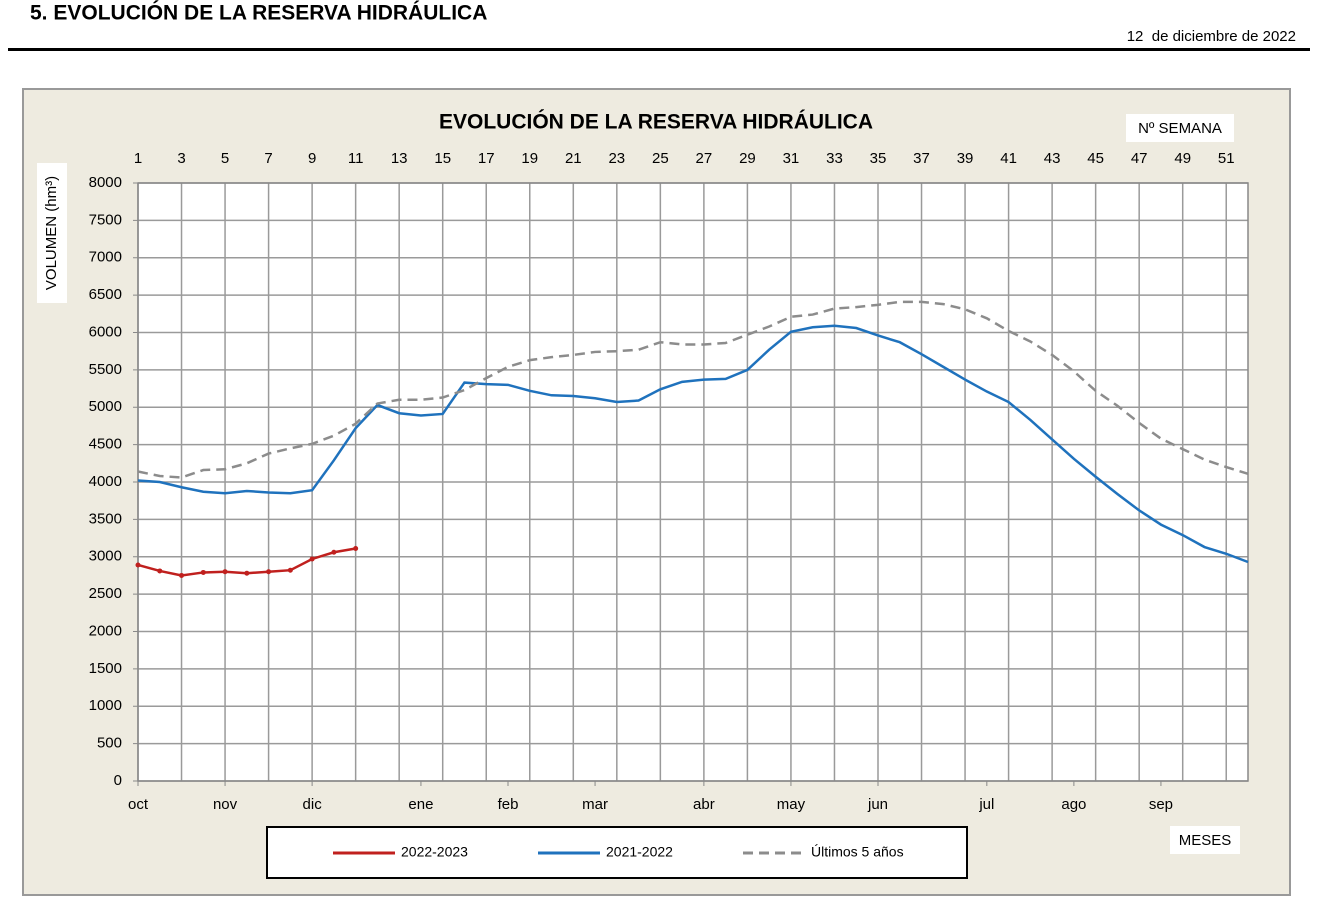 This screenshot has width=1324, height=903. What do you see at coordinates (1226, 158) in the screenshot?
I see `x-tick-label: 51` at bounding box center [1226, 158].